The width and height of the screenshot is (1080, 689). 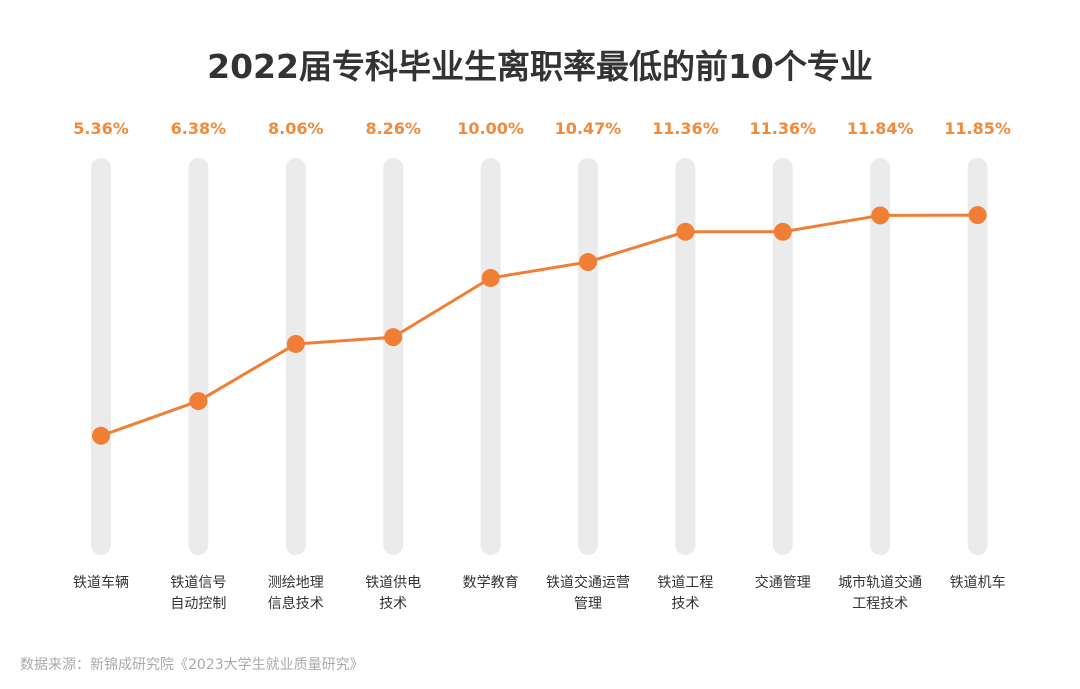 What do you see at coordinates (588, 128) in the screenshot?
I see `data-label: 10.47%` at bounding box center [588, 128].